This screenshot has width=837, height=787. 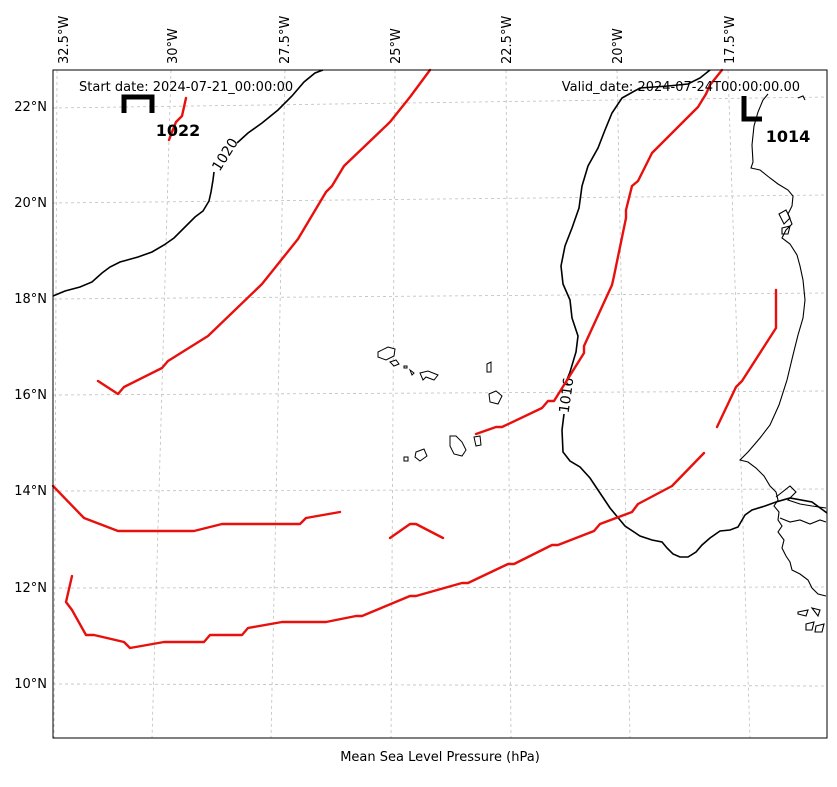 What do you see at coordinates (30, 684) in the screenshot?
I see `lat-label-10n: 10°N` at bounding box center [30, 684].